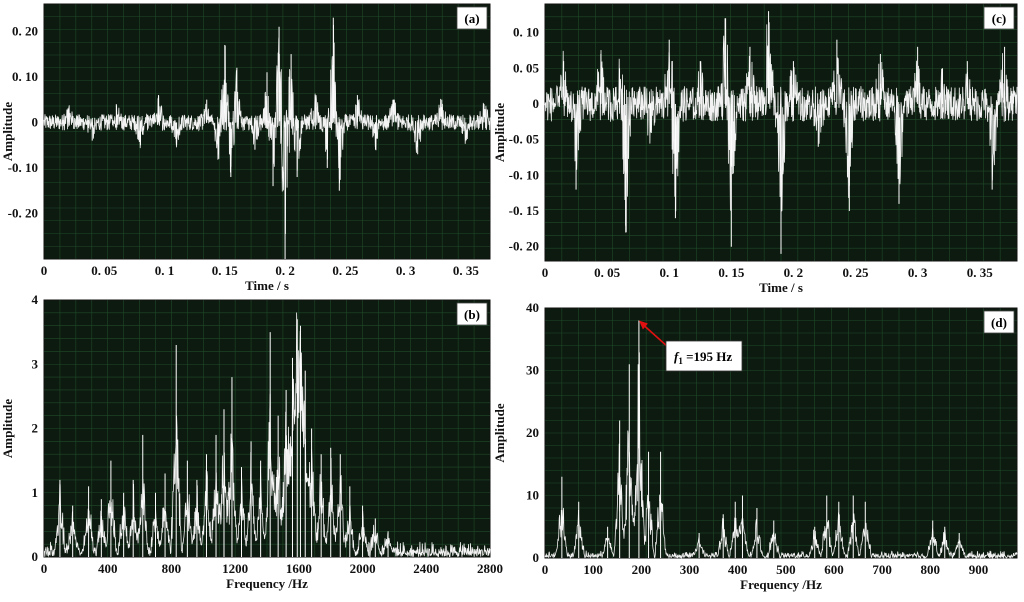 The image size is (1024, 602). I want to click on x-tick-label: 900, so click(979, 569).